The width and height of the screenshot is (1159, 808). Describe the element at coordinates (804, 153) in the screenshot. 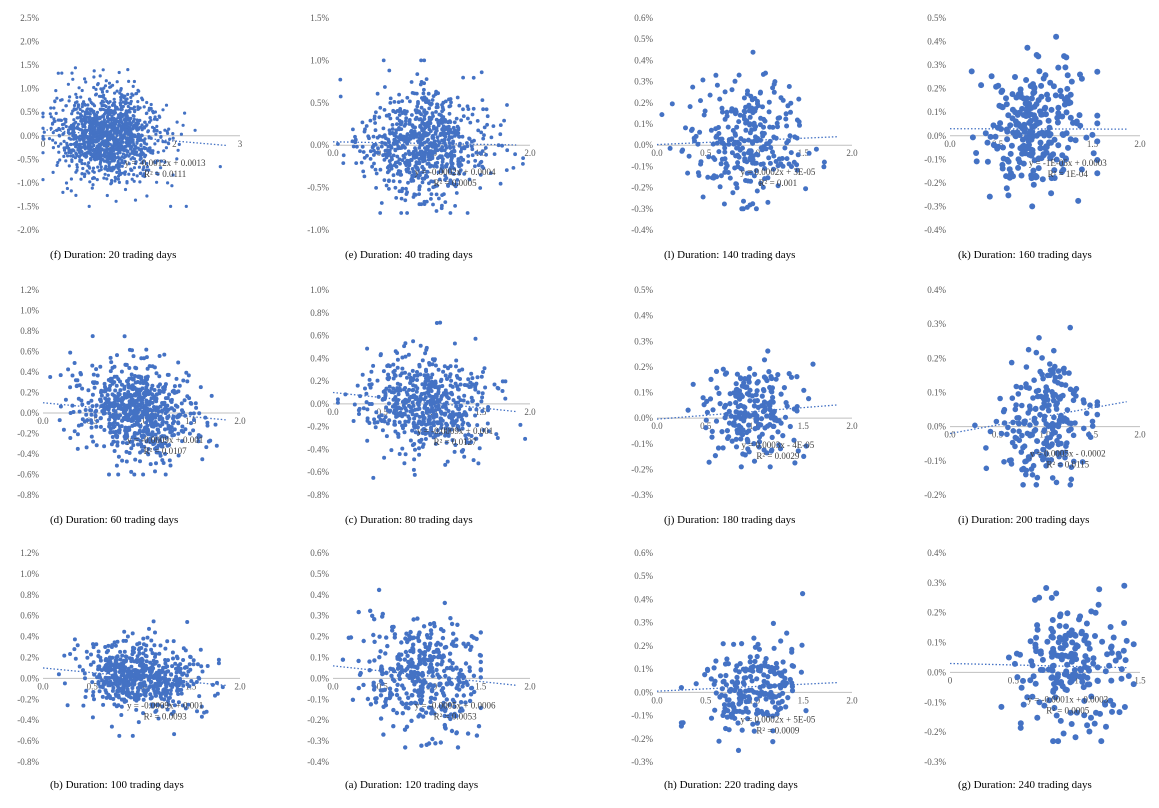

I see `x-tick-label: 1.5` at that location.